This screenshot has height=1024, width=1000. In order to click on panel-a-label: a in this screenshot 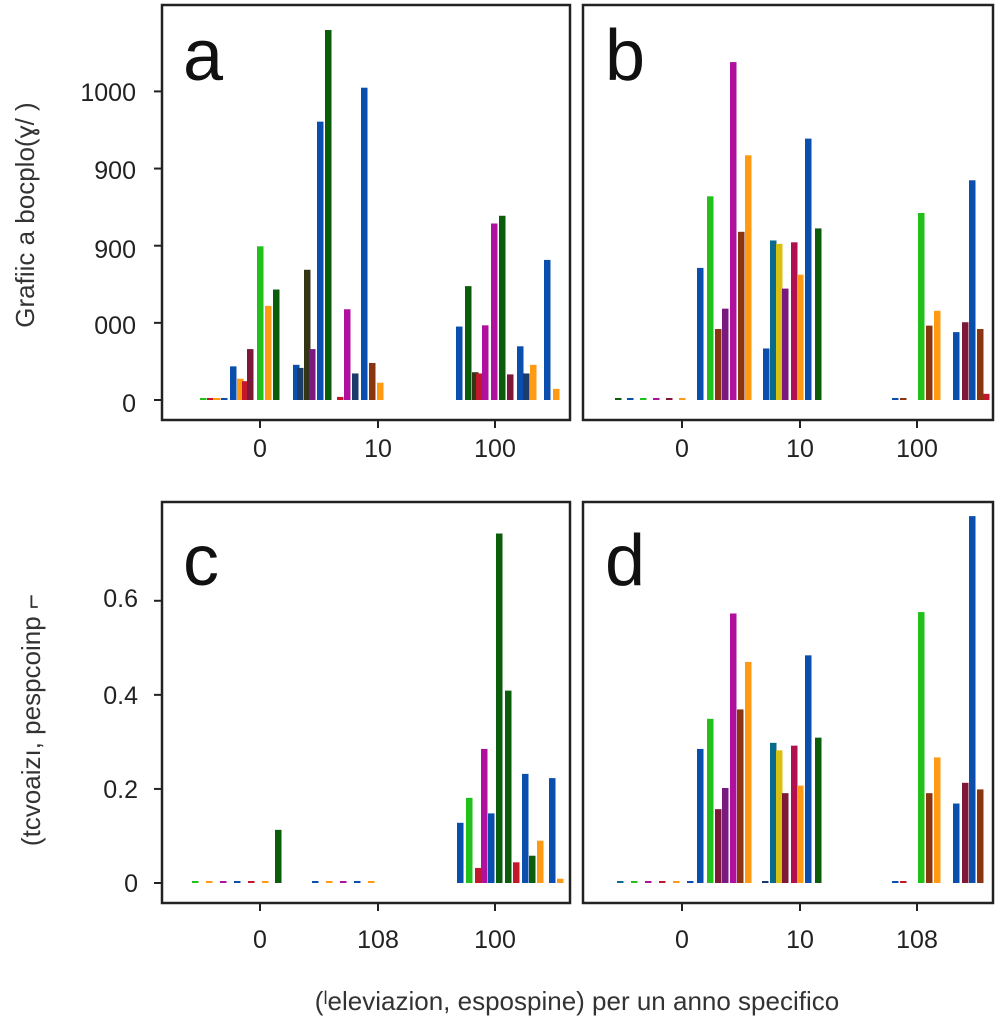, I will do `click(203, 56)`.